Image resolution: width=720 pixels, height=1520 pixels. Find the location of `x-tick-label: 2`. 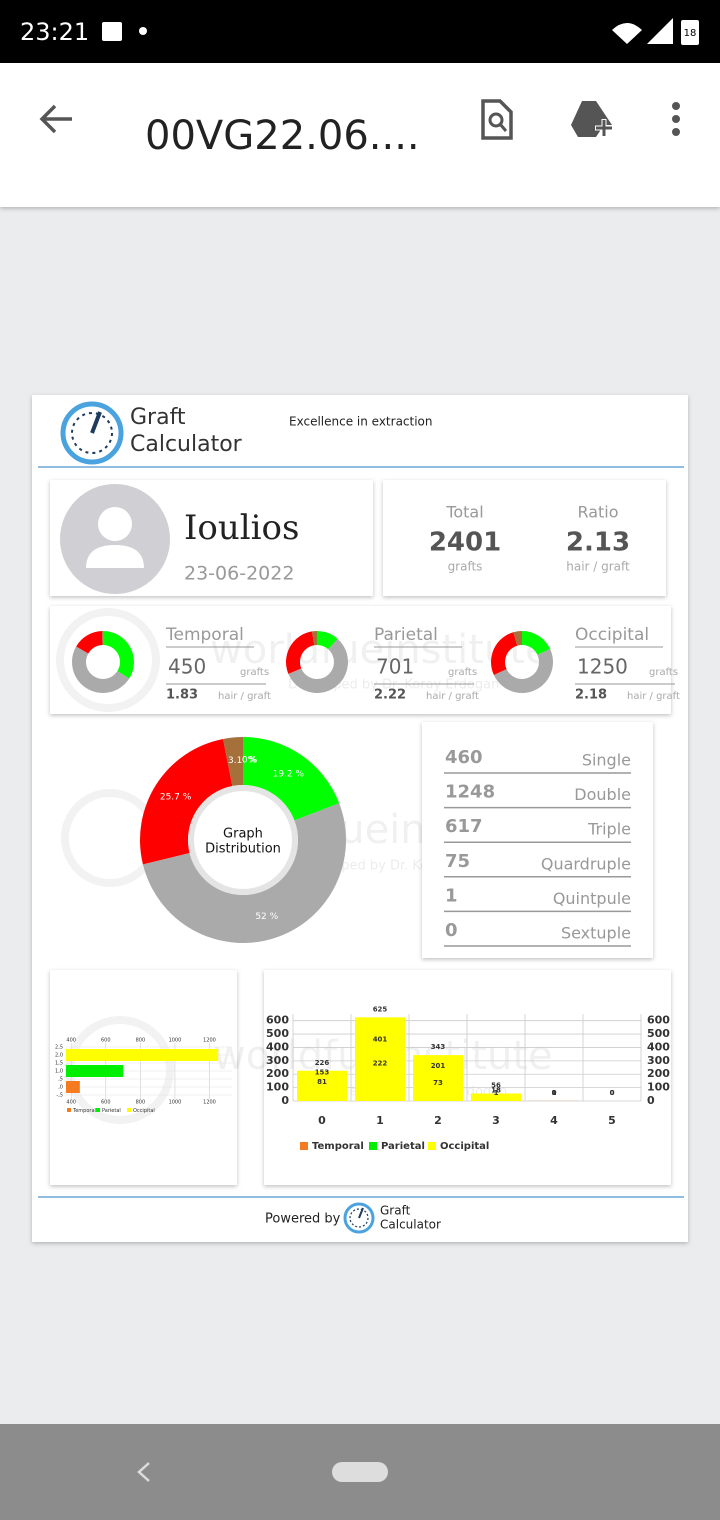

x-tick-label: 2 is located at coordinates (438, 1120).